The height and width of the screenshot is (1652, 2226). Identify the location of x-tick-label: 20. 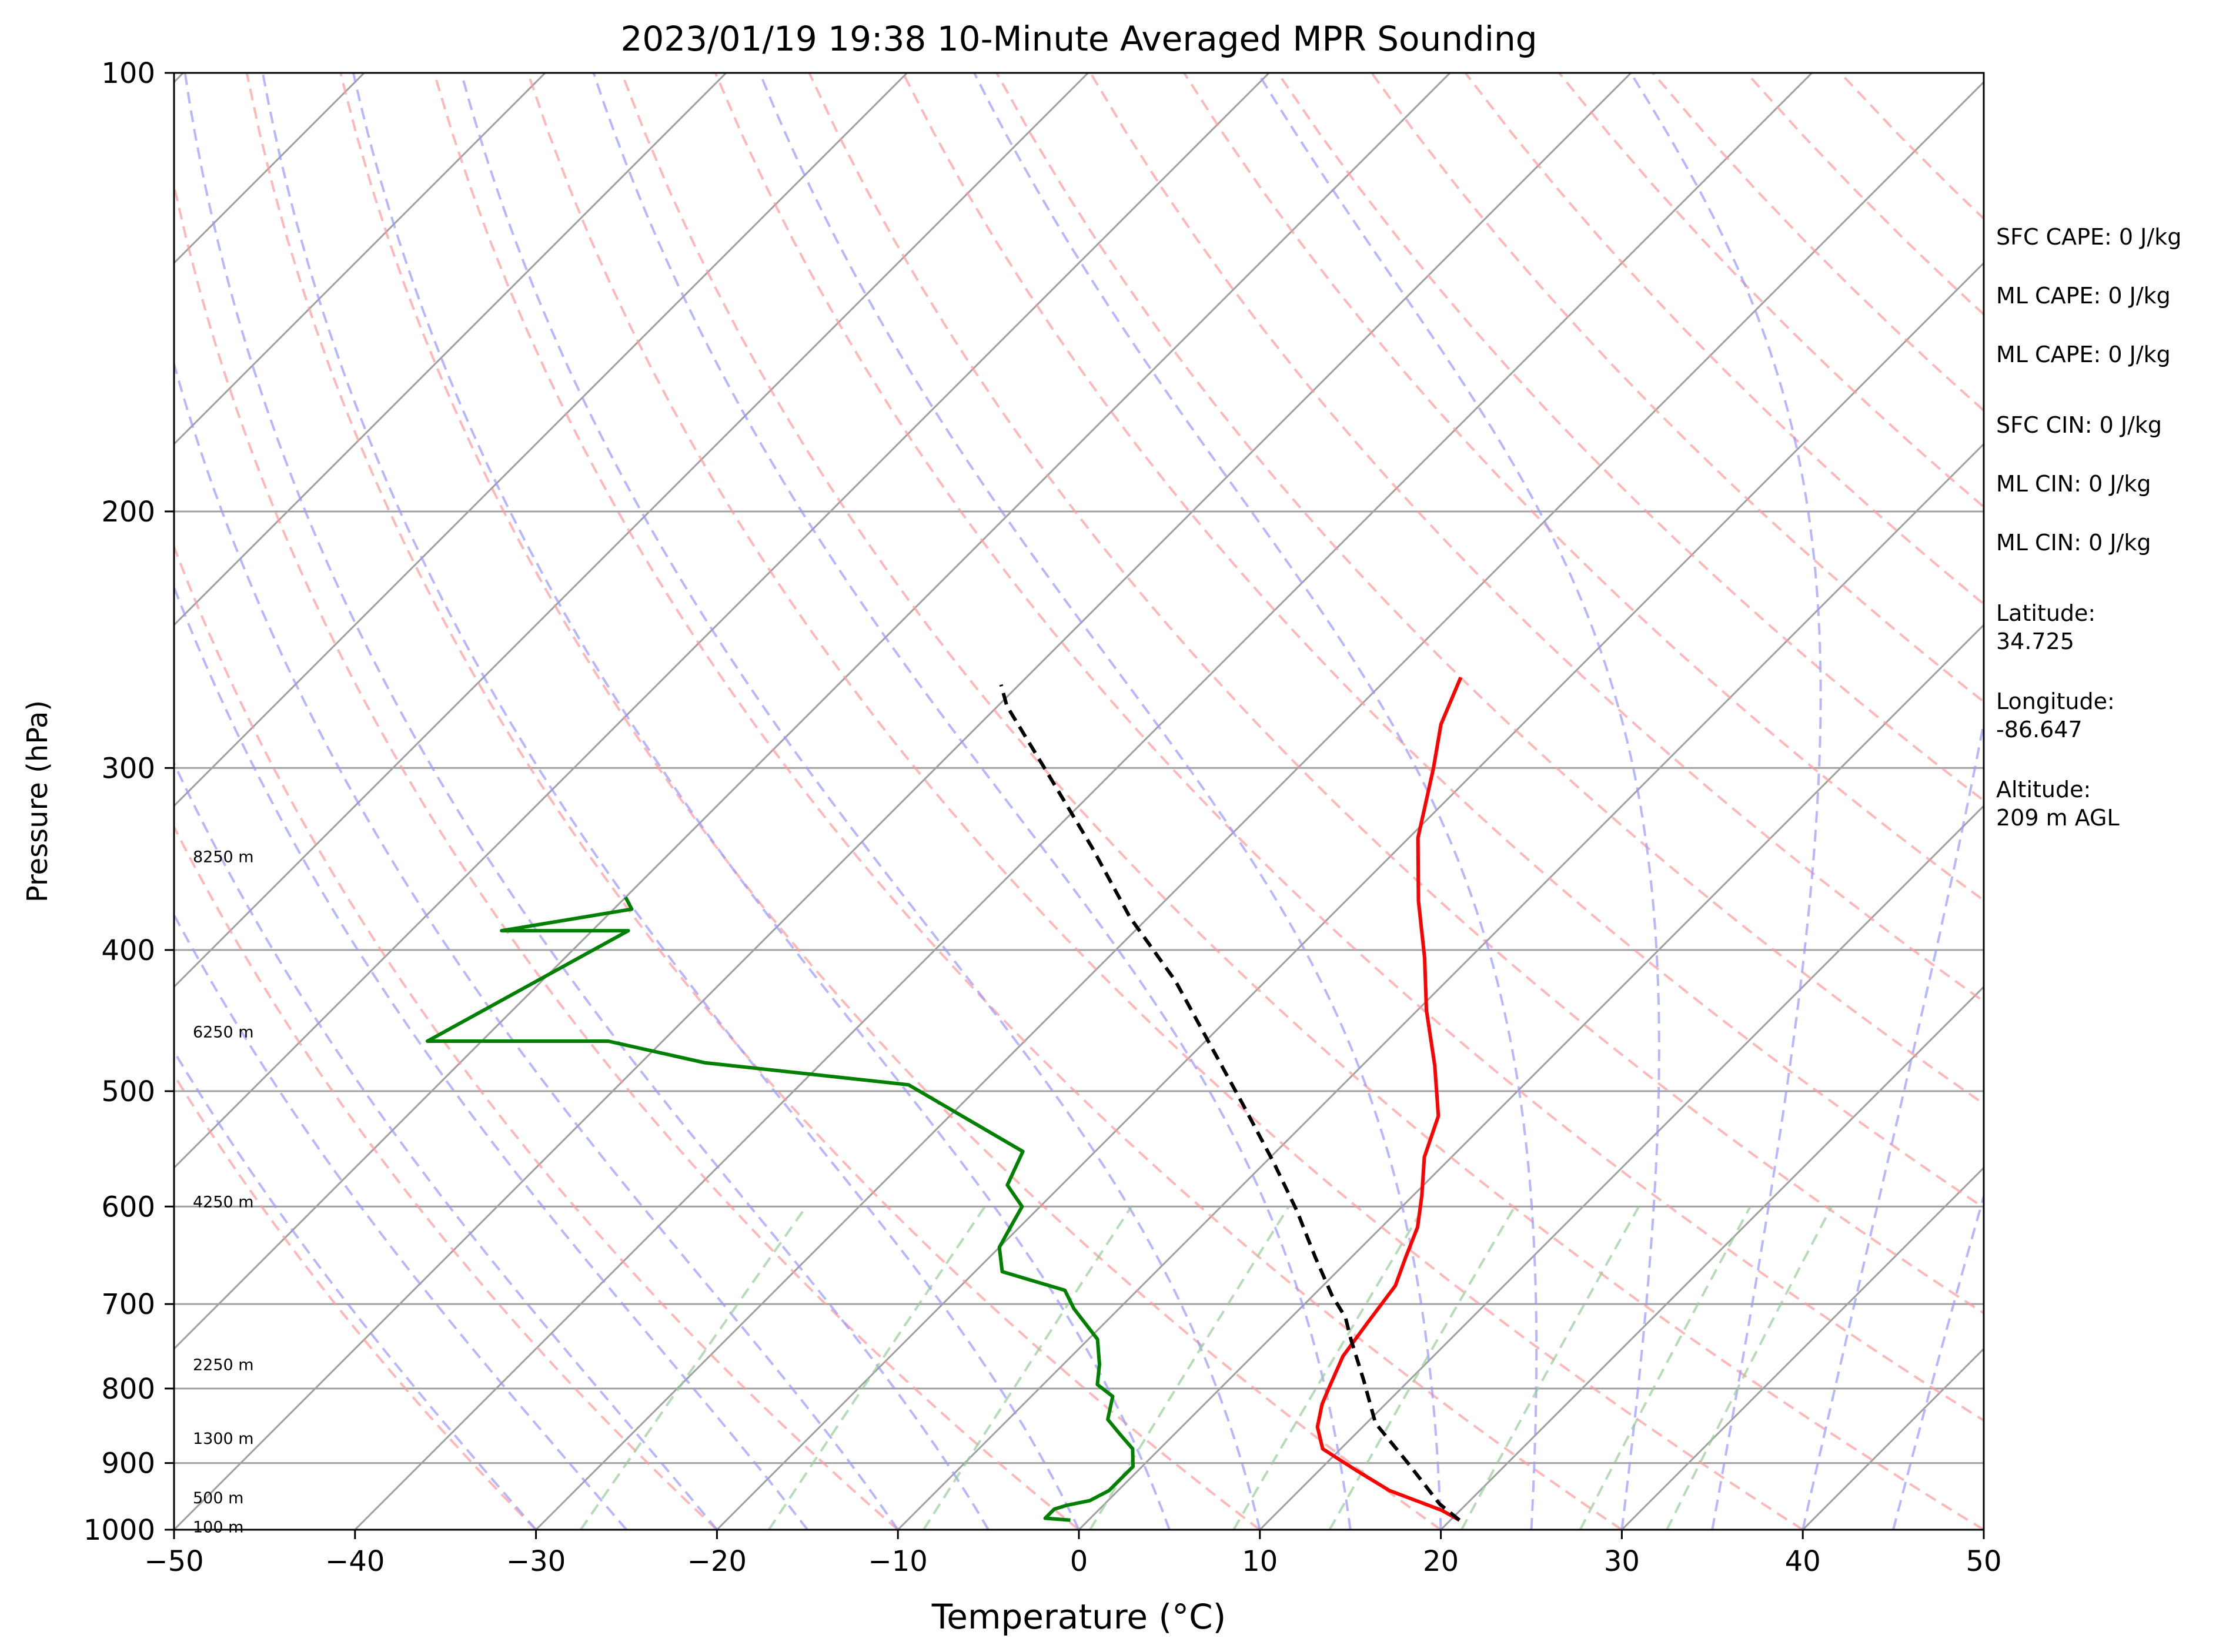
(1441, 1562).